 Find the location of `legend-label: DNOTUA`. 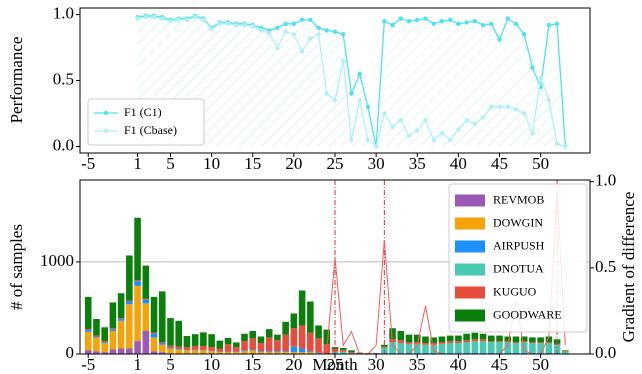

legend-label: DNOTUA is located at coordinates (518, 268).